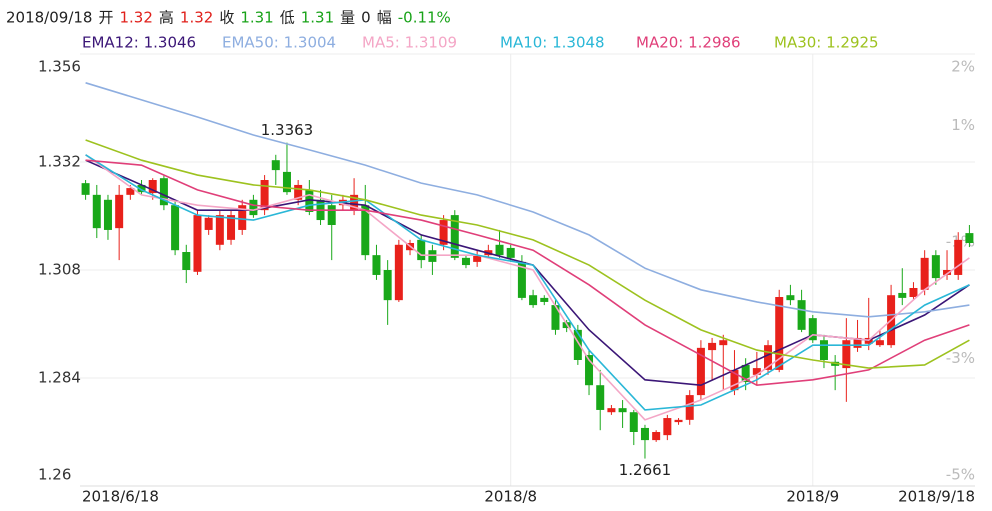 The image size is (992, 511). What do you see at coordinates (812, 497) in the screenshot?
I see `x-tick-label: 2018/9` at bounding box center [812, 497].